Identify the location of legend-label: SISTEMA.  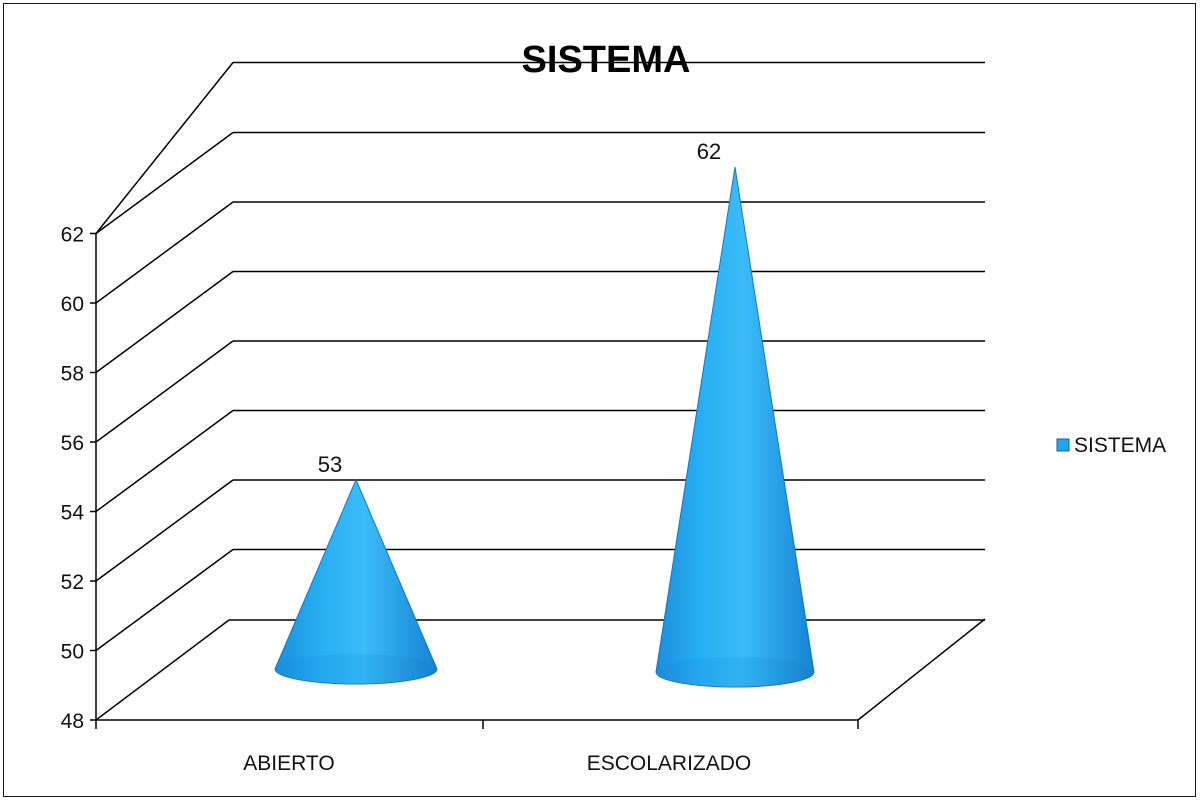
(1120, 445).